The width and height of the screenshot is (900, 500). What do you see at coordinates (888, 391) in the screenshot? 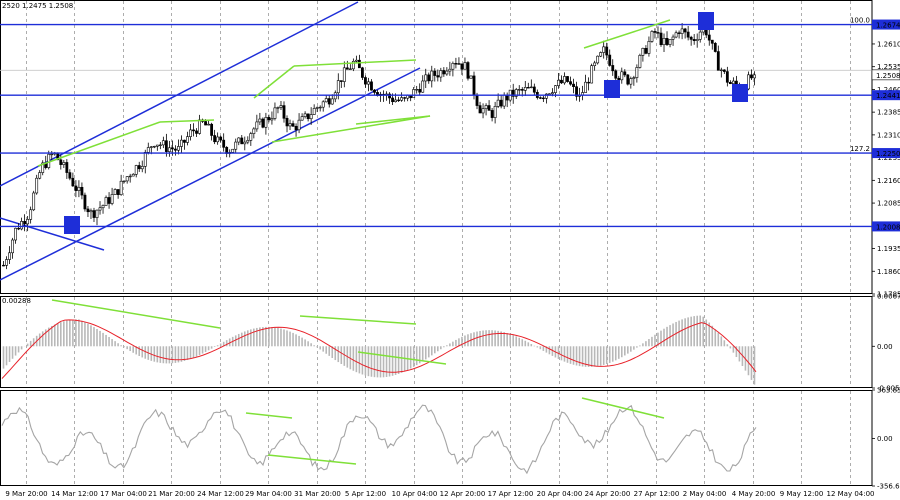
I see `y-tick-label: 363.8361` at bounding box center [888, 391].